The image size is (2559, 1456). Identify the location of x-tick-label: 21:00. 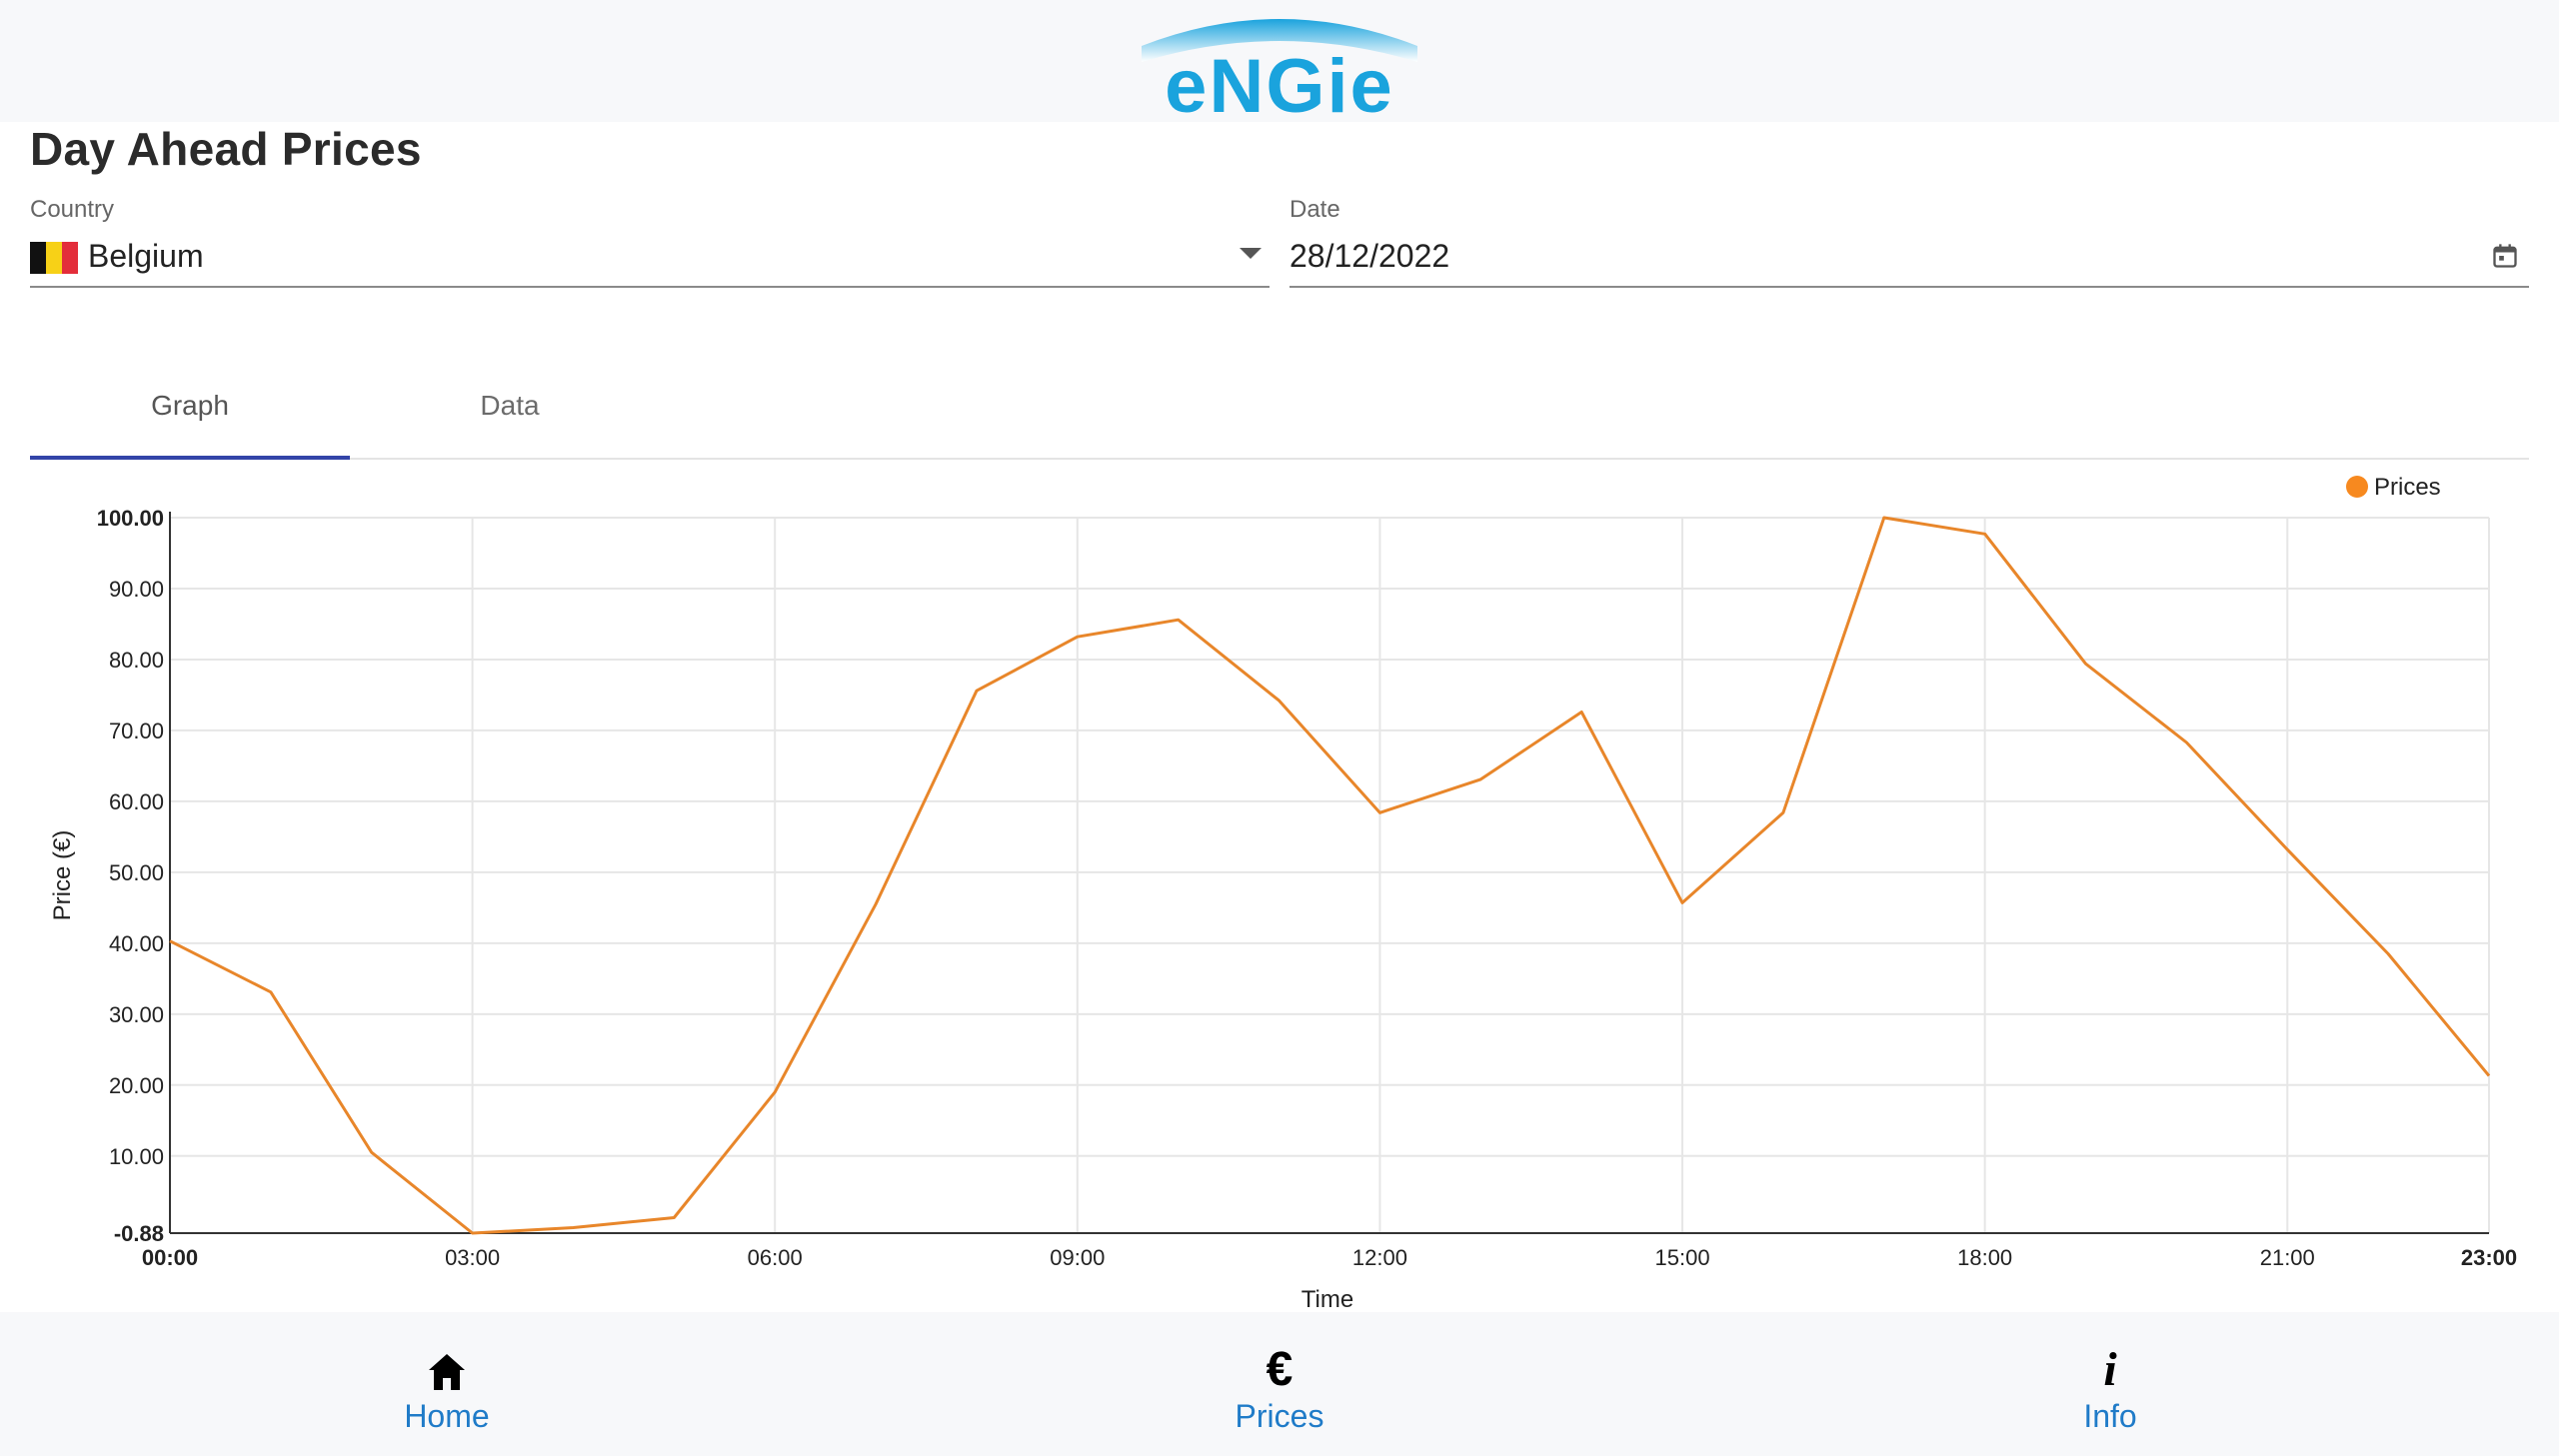
(2287, 1257).